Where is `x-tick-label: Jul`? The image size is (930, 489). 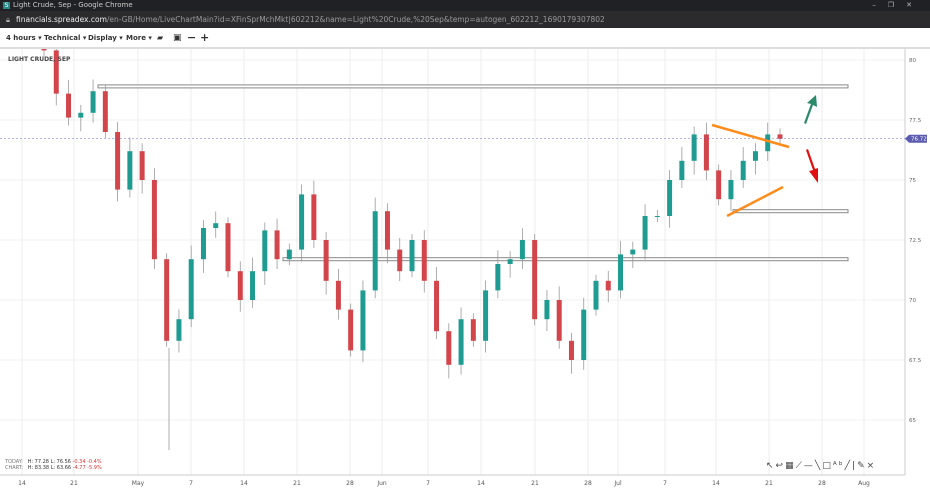 x-tick-label: Jul is located at coordinates (617, 483).